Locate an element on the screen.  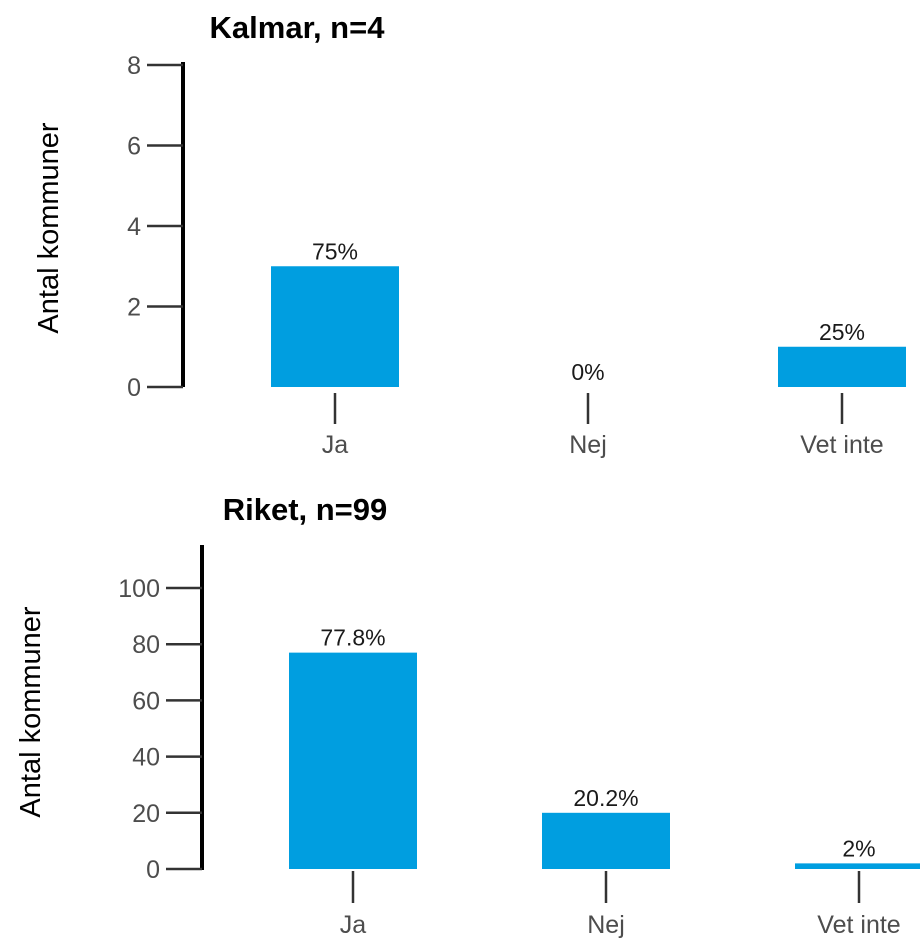
y-tick-label: 60 is located at coordinates (146, 701).